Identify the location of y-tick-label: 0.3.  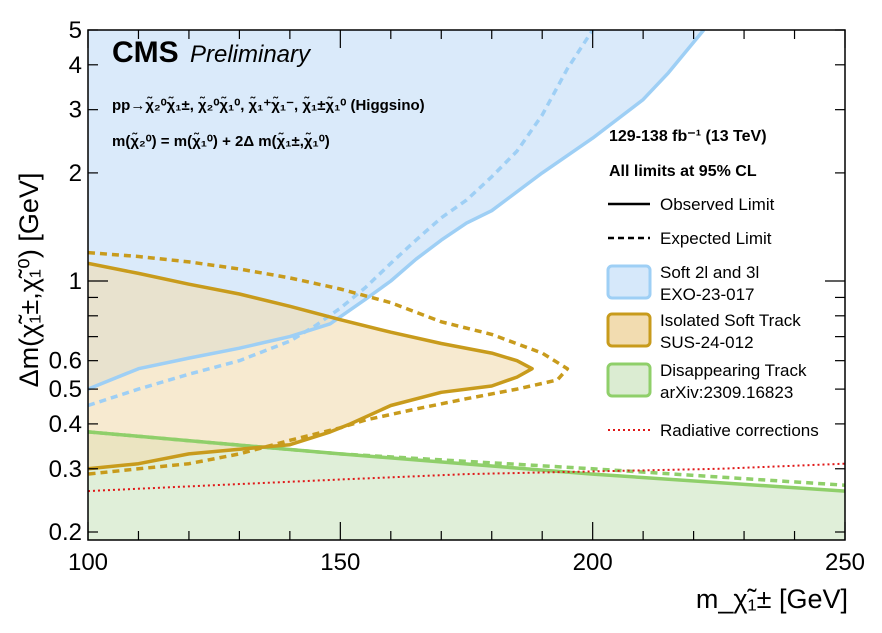
(65, 469).